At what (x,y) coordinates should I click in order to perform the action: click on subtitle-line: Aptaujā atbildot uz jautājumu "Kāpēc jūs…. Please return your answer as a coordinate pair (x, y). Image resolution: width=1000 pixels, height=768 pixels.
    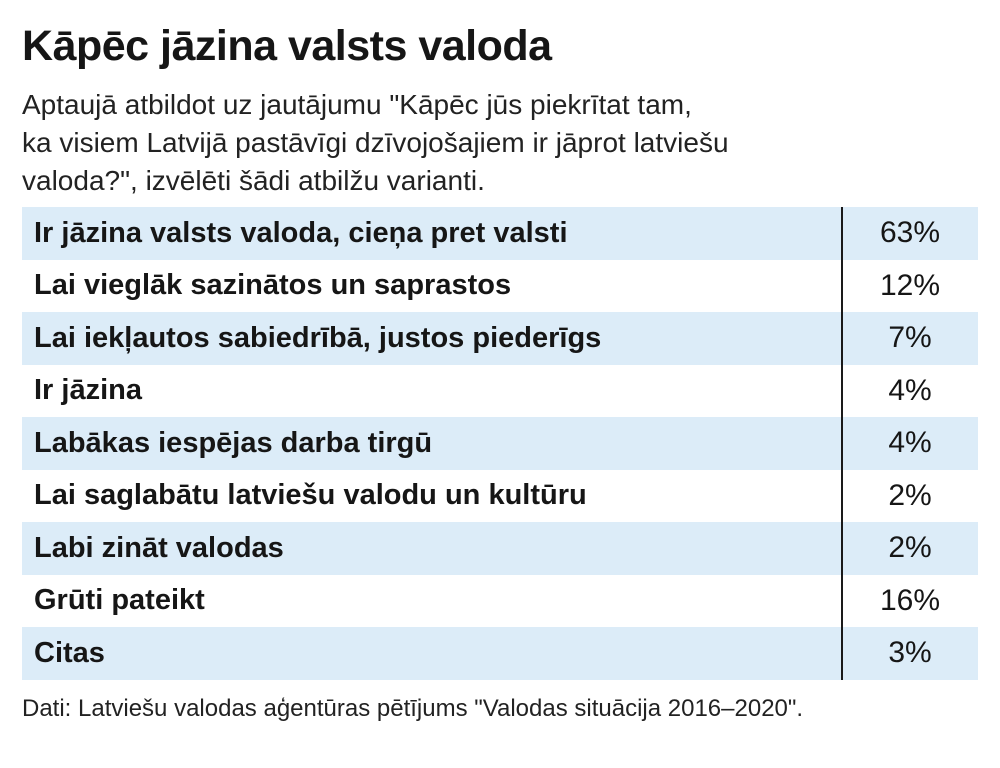
    Looking at the image, I should click on (357, 104).